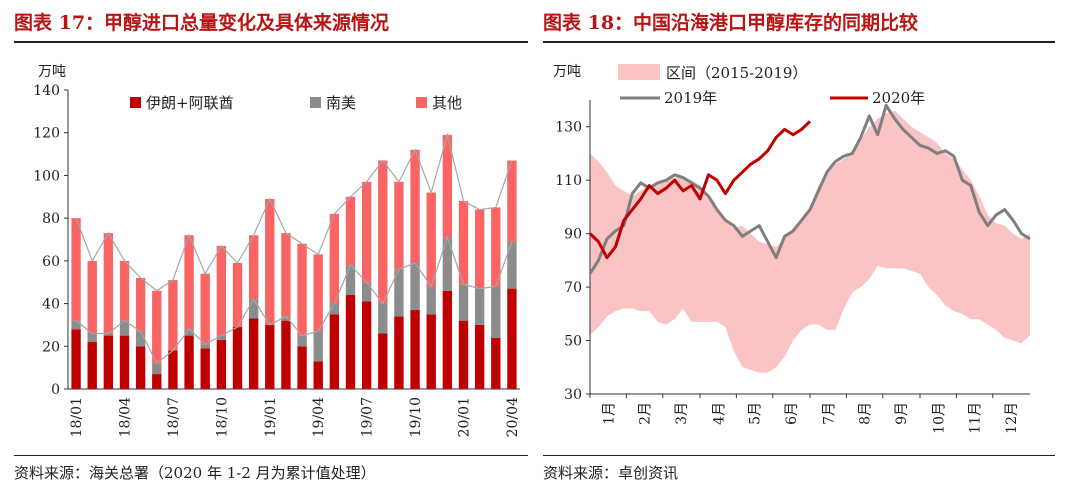 The width and height of the screenshot is (1080, 496). I want to click on legend-label-band: 区间（2015-2019）, so click(736, 73).